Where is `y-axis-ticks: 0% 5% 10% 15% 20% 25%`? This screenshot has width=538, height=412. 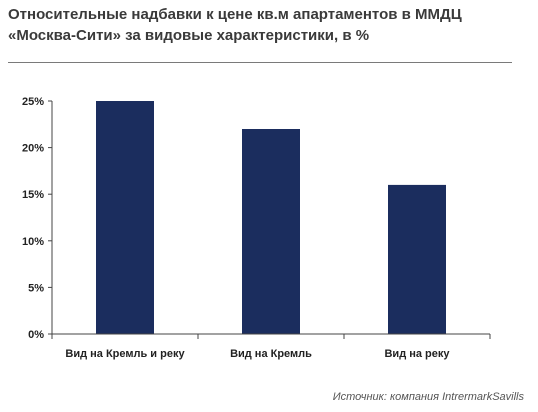 y-axis-ticks: 0% 5% 10% 15% 20% 25% is located at coordinates (37, 218).